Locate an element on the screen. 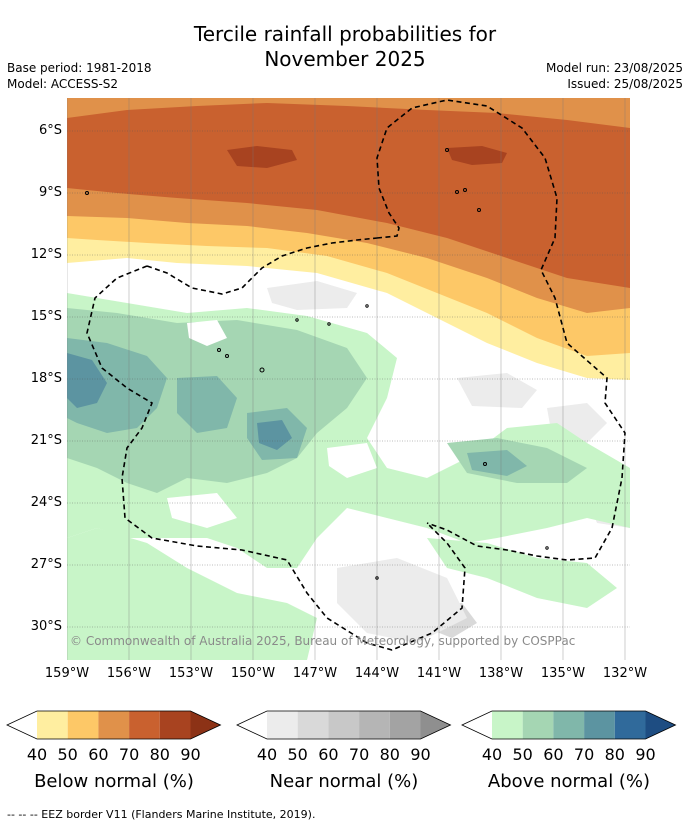 The height and width of the screenshot is (827, 690). near-normal-colorbar is located at coordinates (344, 725).